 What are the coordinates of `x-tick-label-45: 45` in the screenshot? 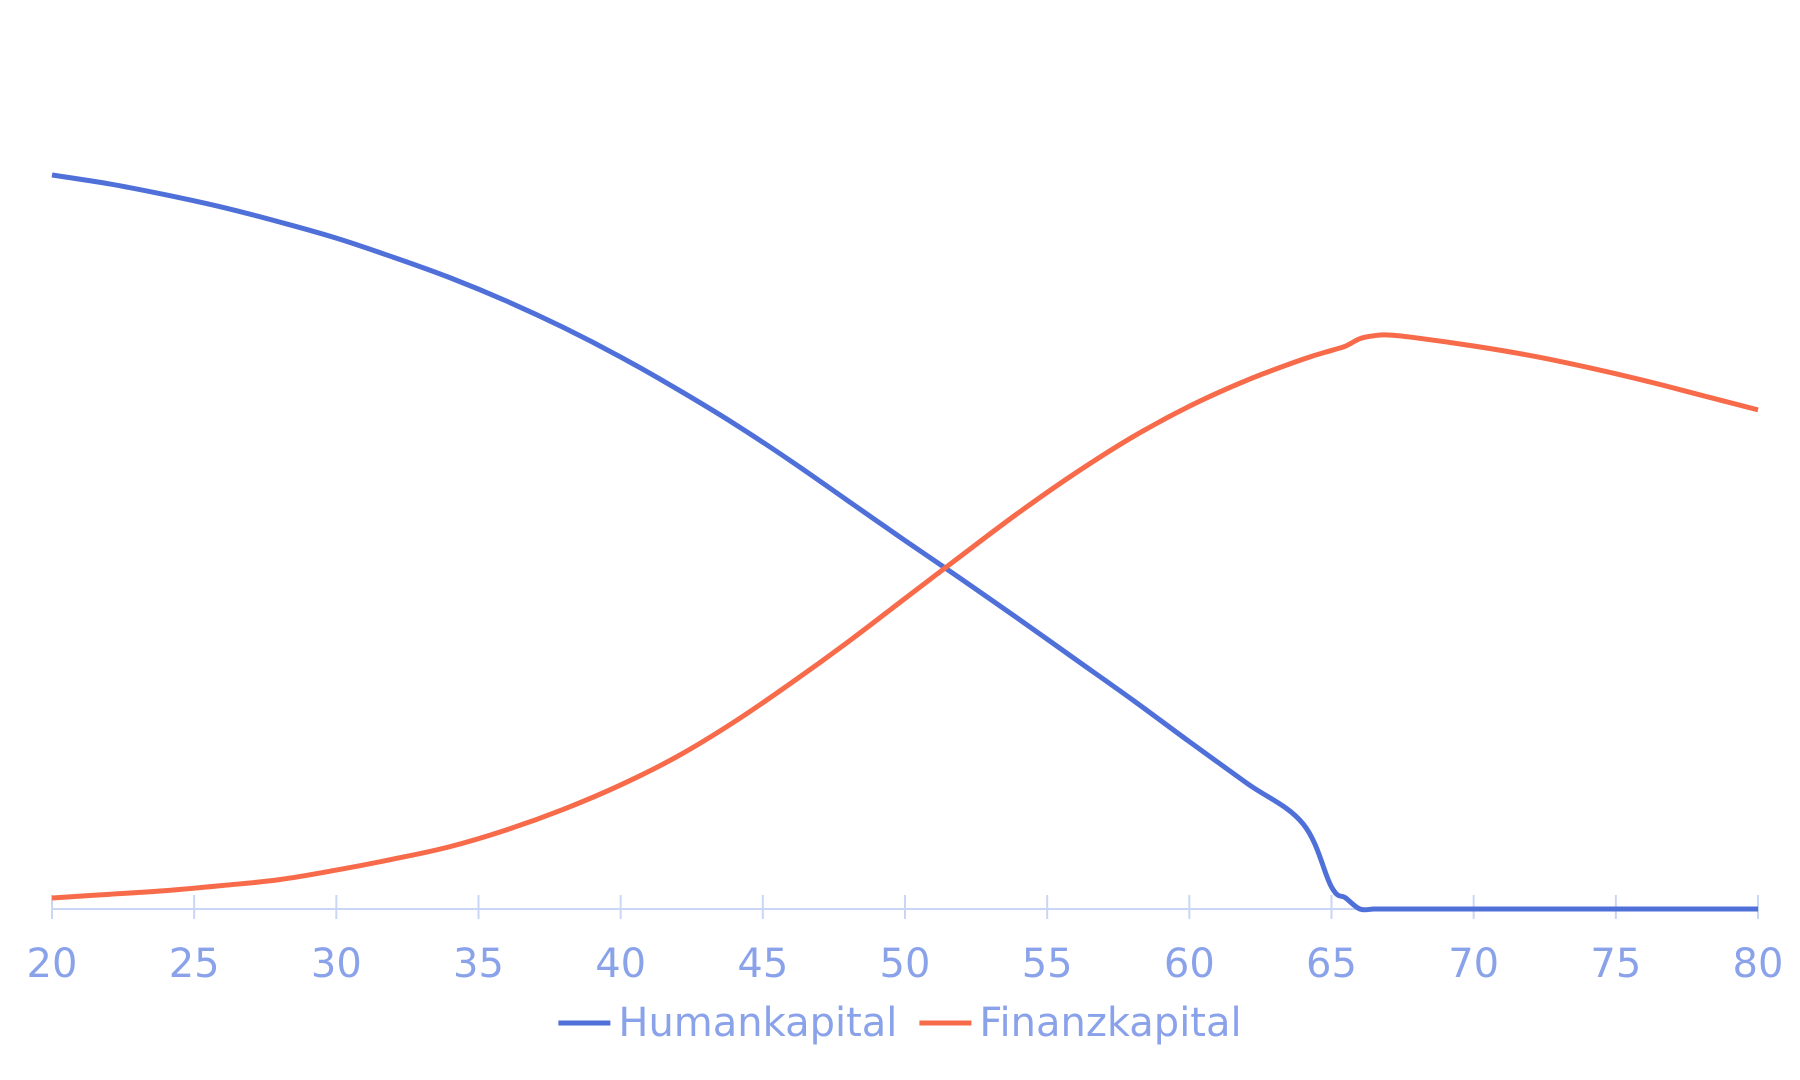 It's located at (762, 964).